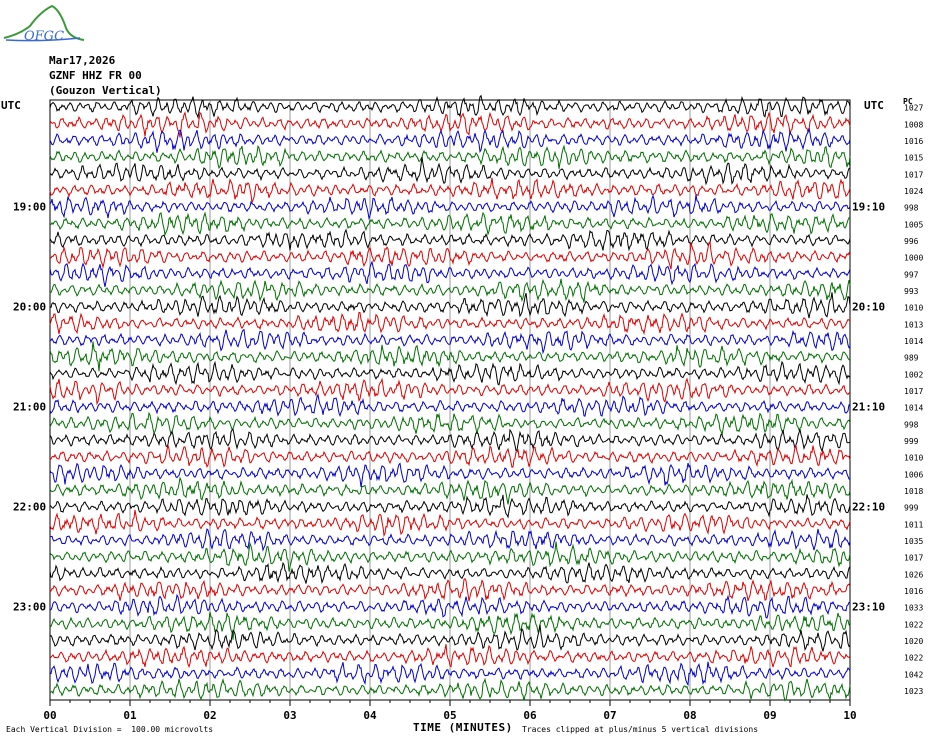 The image size is (930, 744). What do you see at coordinates (911, 291) in the screenshot?
I see `trace-pc-value: 993` at bounding box center [911, 291].